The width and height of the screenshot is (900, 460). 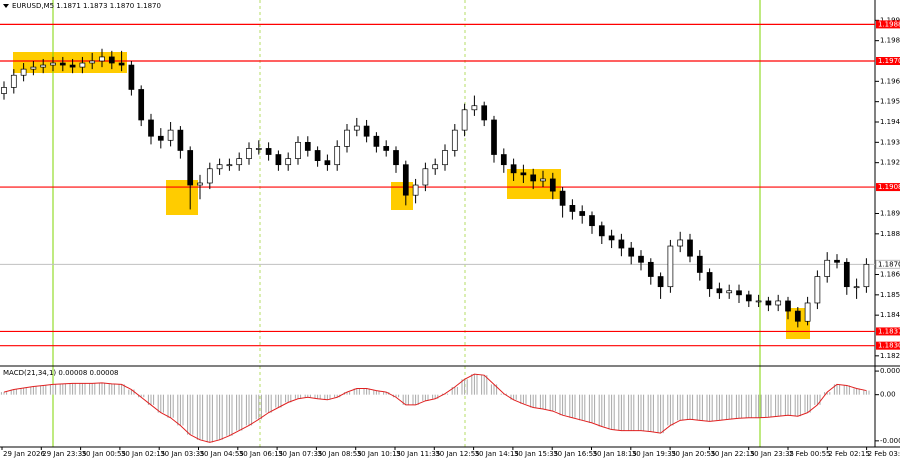 I want to click on x-tick-label: 30 Jan 02:15, so click(x=143, y=454).